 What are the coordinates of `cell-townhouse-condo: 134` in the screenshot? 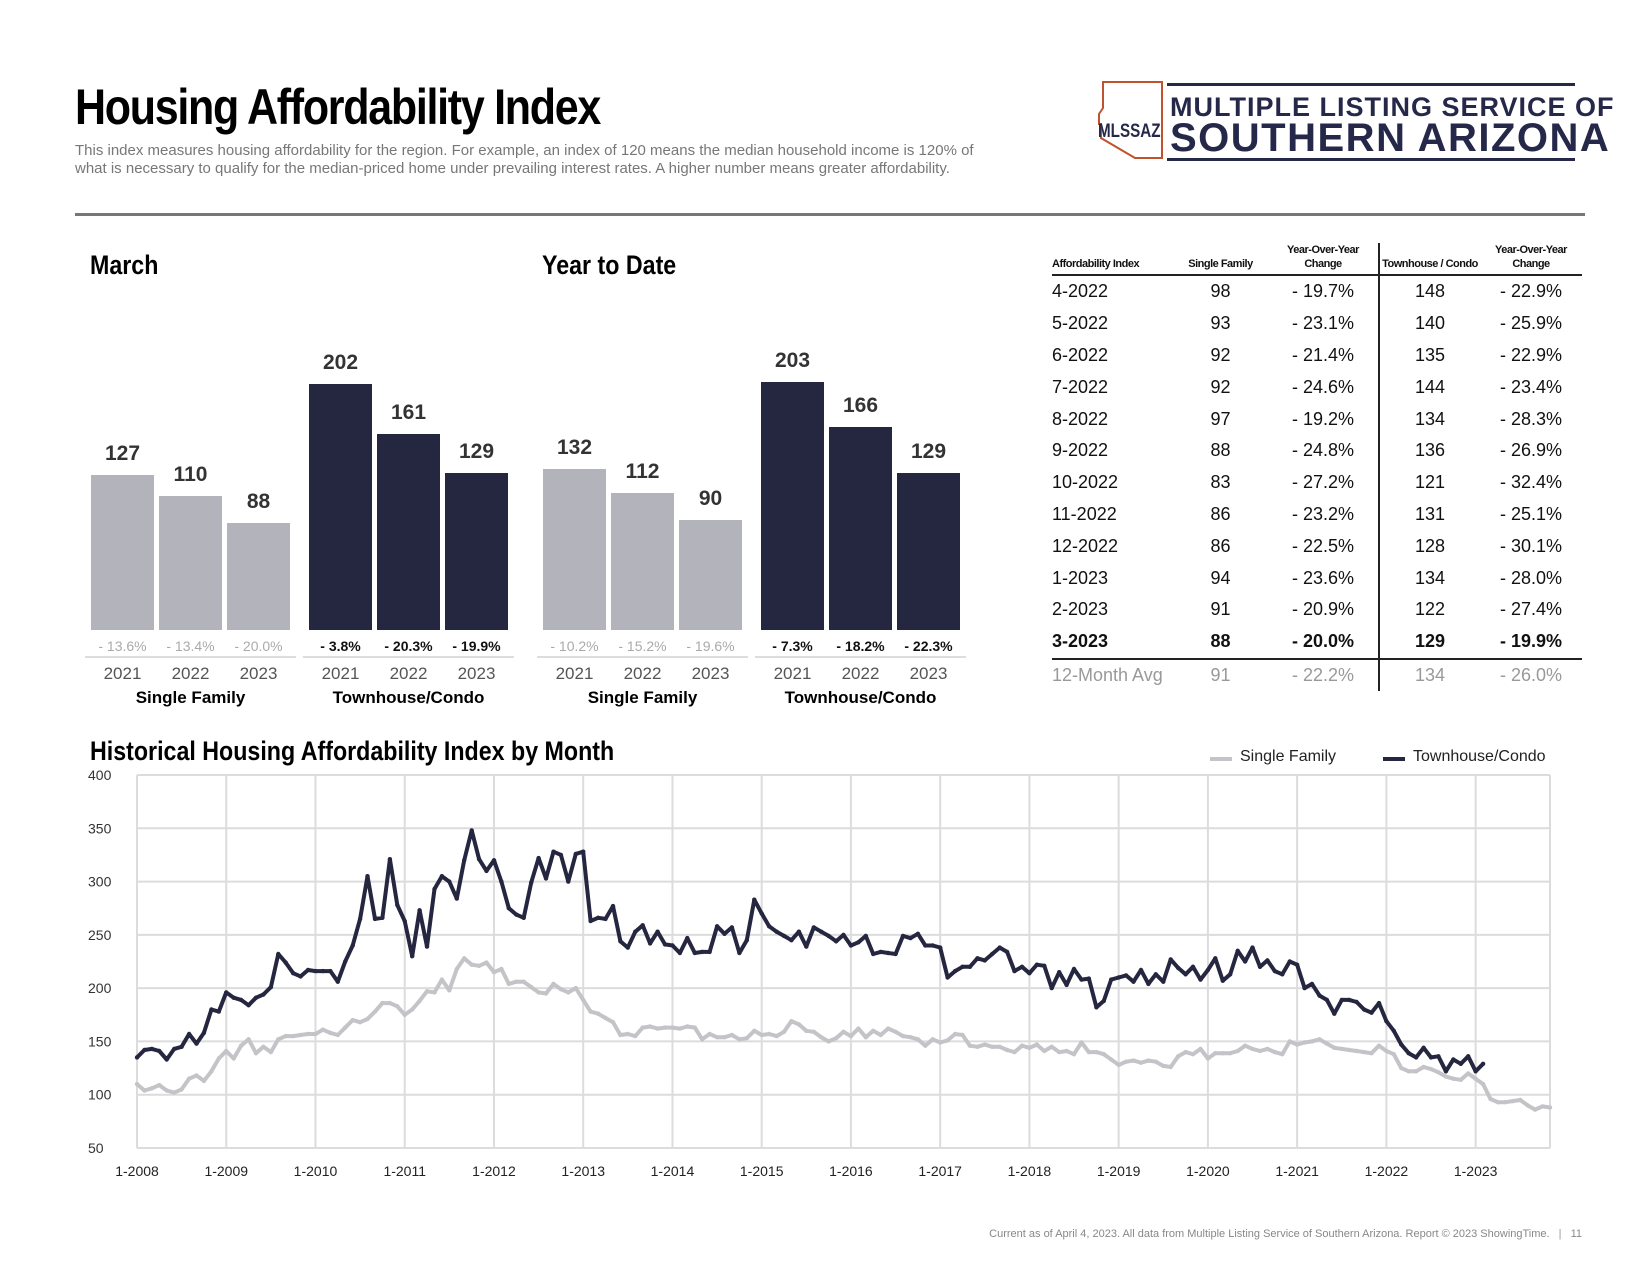 It's located at (1430, 577).